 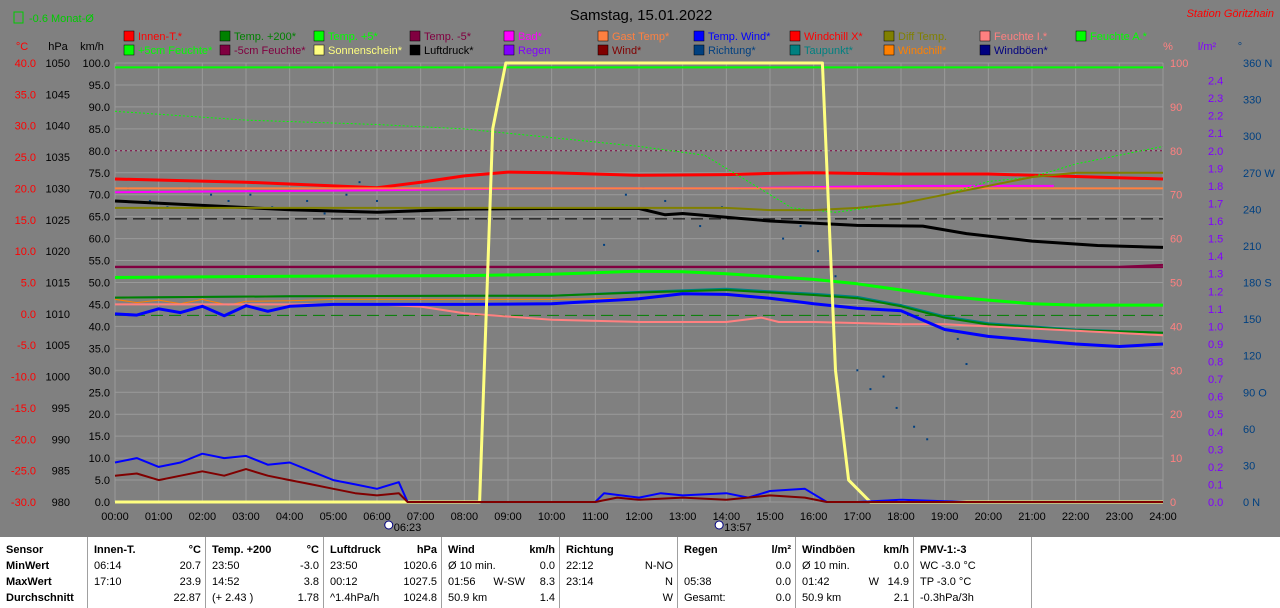 I want to click on pressure-tick-label: 1035, so click(x=58, y=158).